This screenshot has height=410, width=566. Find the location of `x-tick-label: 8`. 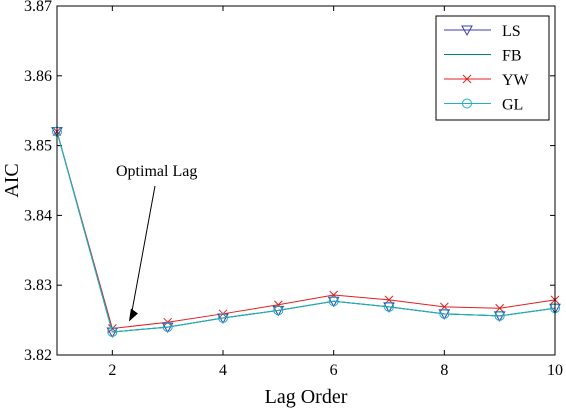

x-tick-label: 8 is located at coordinates (444, 370).